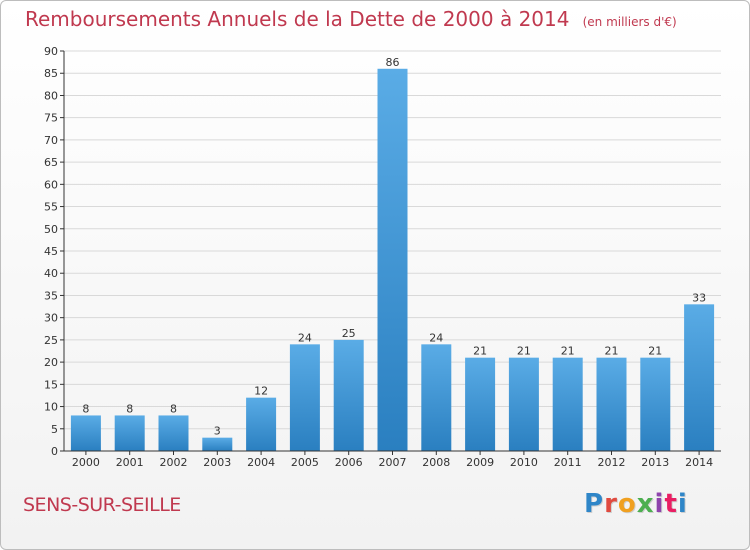 The image size is (750, 550). What do you see at coordinates (392, 260) in the screenshot?
I see `bar-2007` at bounding box center [392, 260].